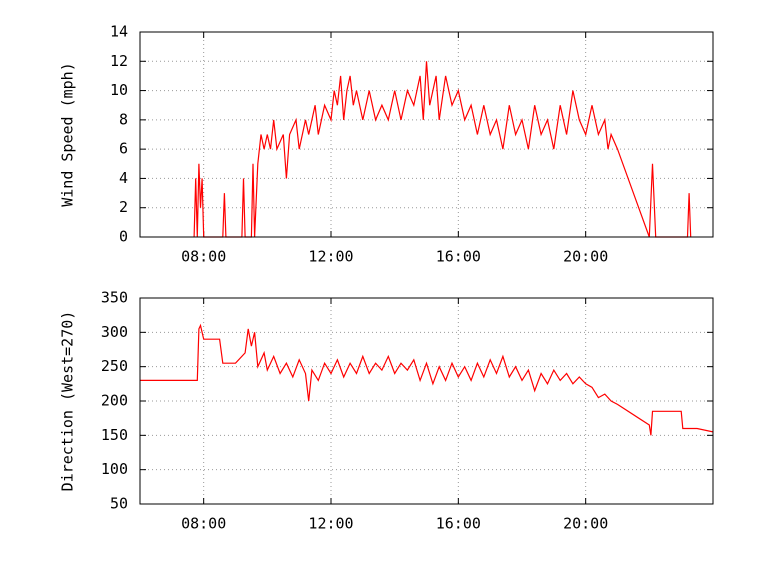 This screenshot has width=764, height=572. What do you see at coordinates (119, 504) in the screenshot?
I see `y-tick-label: 50` at bounding box center [119, 504].